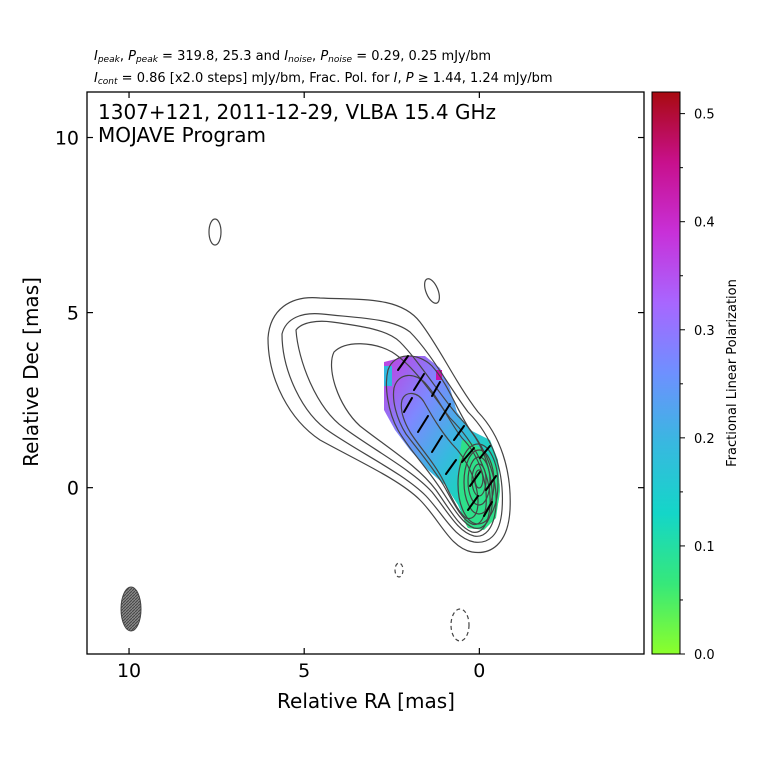 This screenshot has height=760, width=760. What do you see at coordinates (31, 372) in the screenshot?
I see `y-axis-label: Relative Dec [mas]` at bounding box center [31, 372].